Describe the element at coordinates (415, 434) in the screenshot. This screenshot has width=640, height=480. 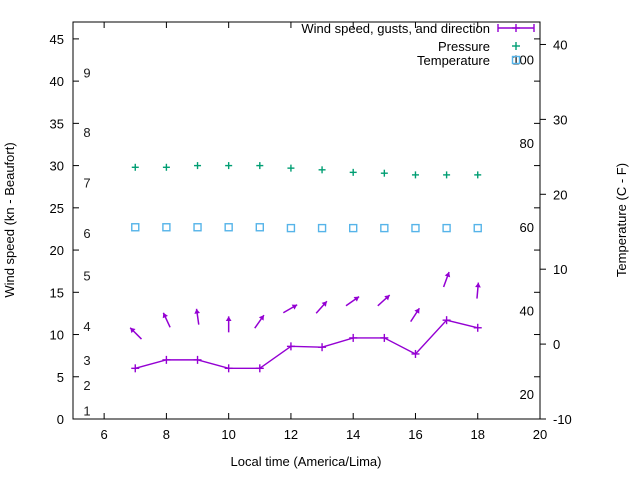
I see `x-tick-label: 16` at that location.